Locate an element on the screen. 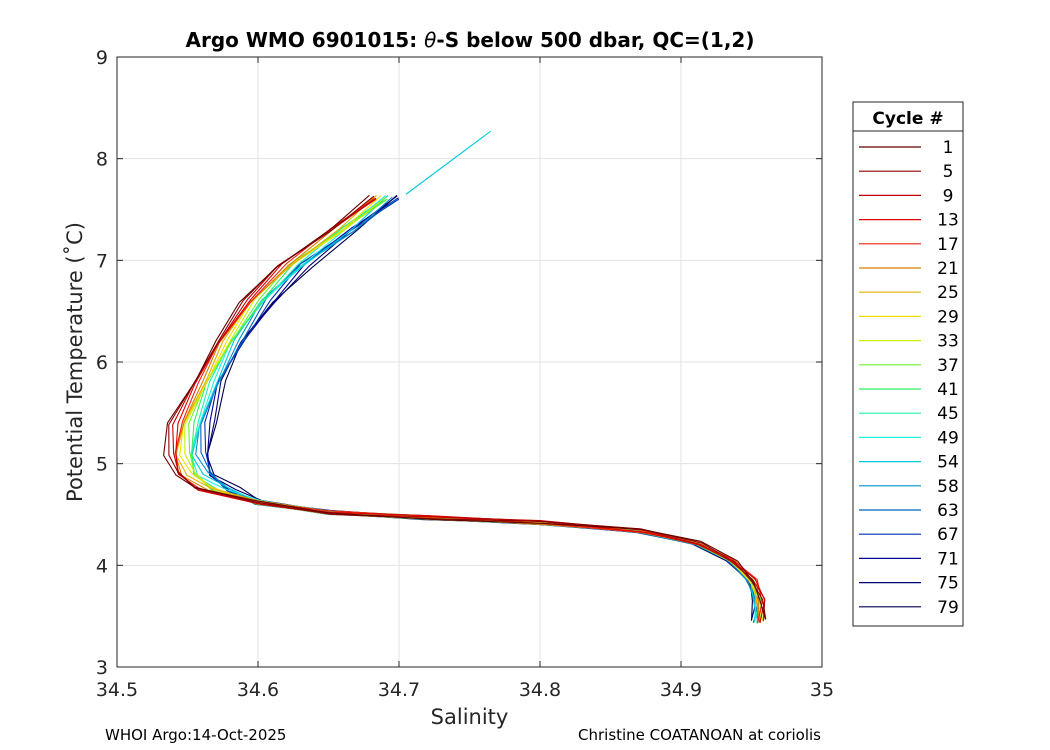 Image resolution: width=1050 pixels, height=750 pixels. legend-box is located at coordinates (908, 364).